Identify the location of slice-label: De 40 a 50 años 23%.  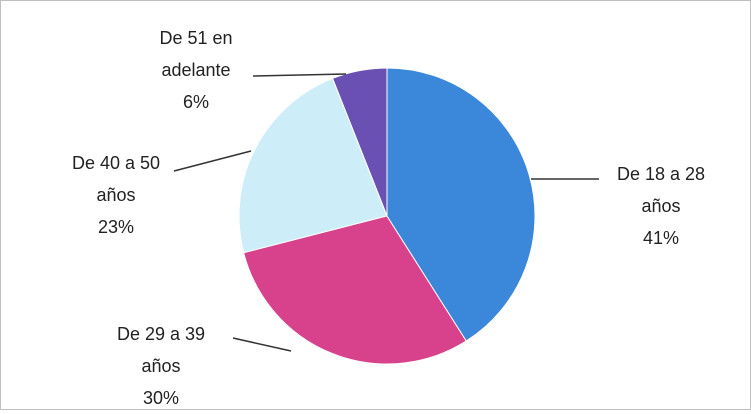
(116, 195).